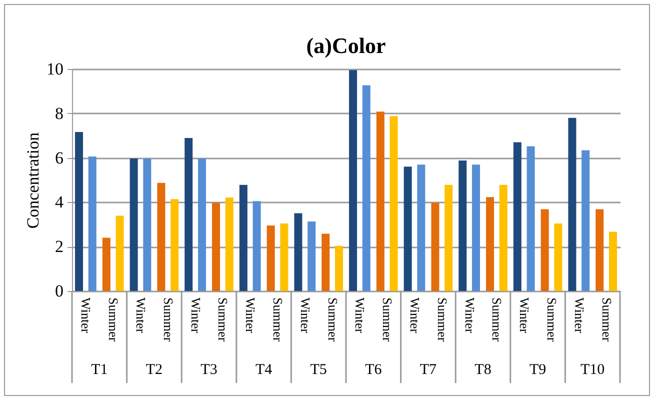 This screenshot has height=403, width=656. I want to click on y-tick-label: 10, so click(55, 69).